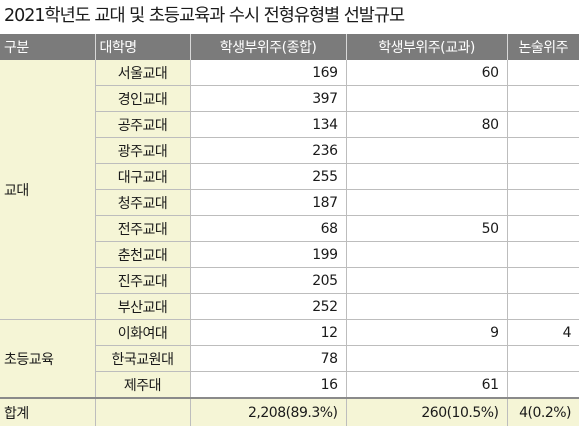 The image size is (579, 426). I want to click on table-row: 경인교대 397, so click(289, 98).